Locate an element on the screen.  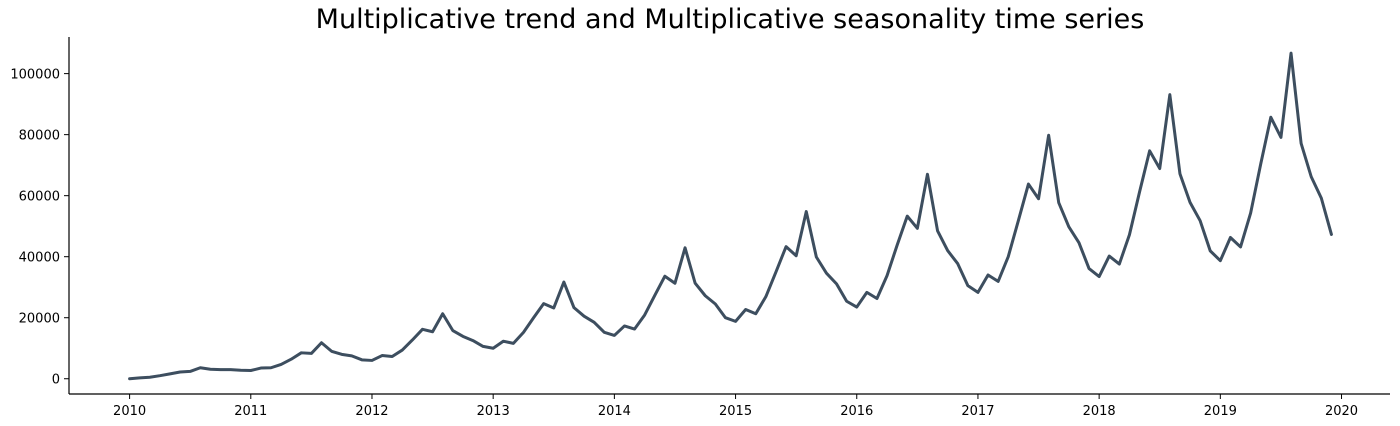
x-tick-label: 2011 is located at coordinates (250, 411).